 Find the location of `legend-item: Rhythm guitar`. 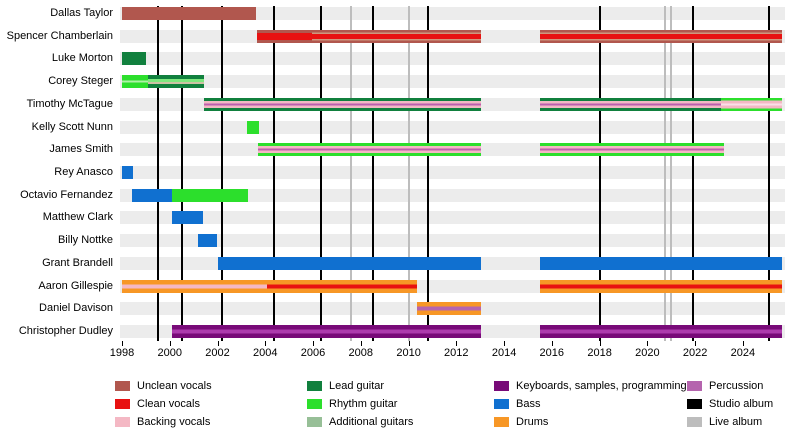

legend-item: Rhythm guitar is located at coordinates (360, 404).